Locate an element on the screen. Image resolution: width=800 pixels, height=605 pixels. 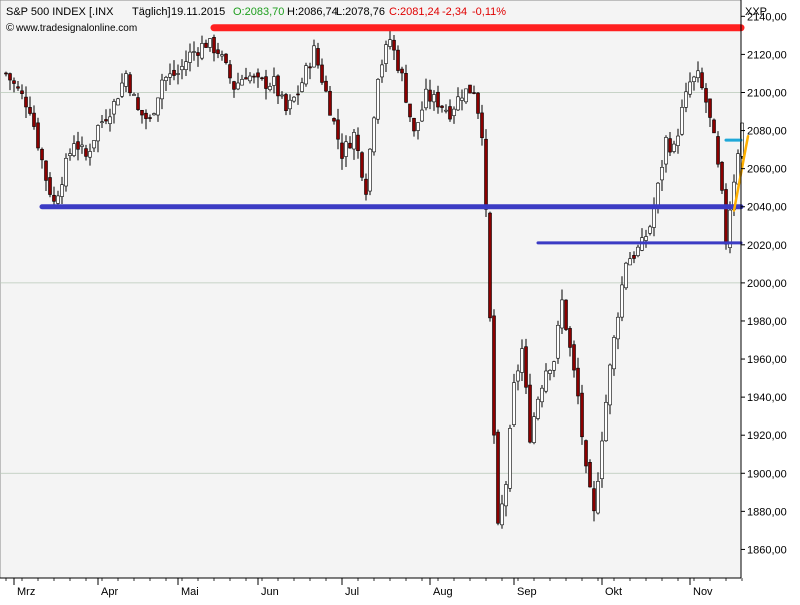
time-axis: Mrz Apr Mai Jun Jul Aug Sep Okt Nov is located at coordinates (371, 587).